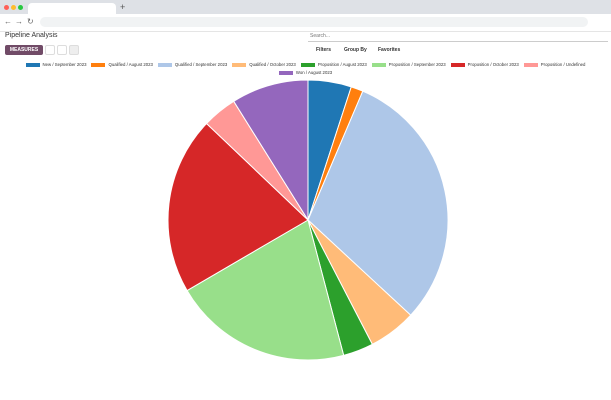  I want to click on pie-chart-button, so click(74, 50).